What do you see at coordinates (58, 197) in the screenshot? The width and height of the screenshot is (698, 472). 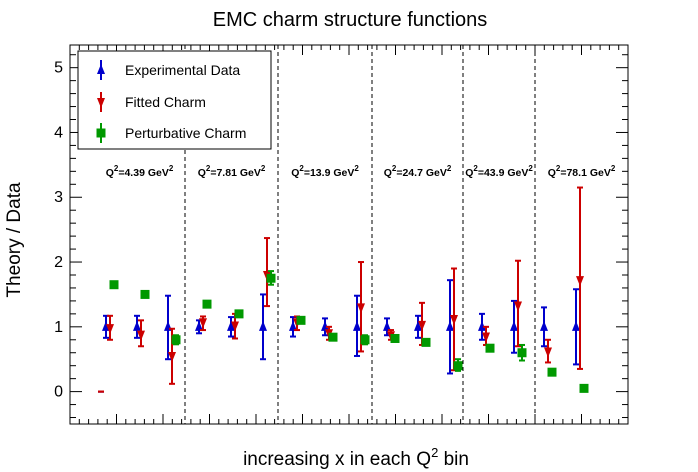 I see `y-tick-label: 3` at bounding box center [58, 197].